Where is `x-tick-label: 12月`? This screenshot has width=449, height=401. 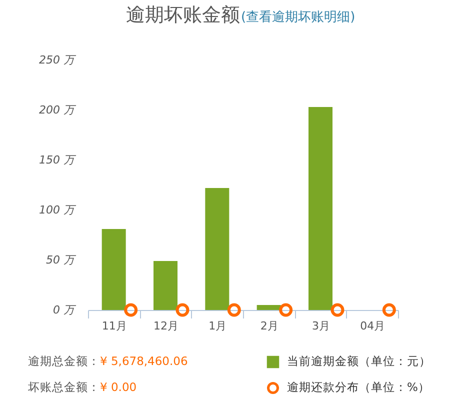 x-tick-label: 12月 is located at coordinates (166, 326).